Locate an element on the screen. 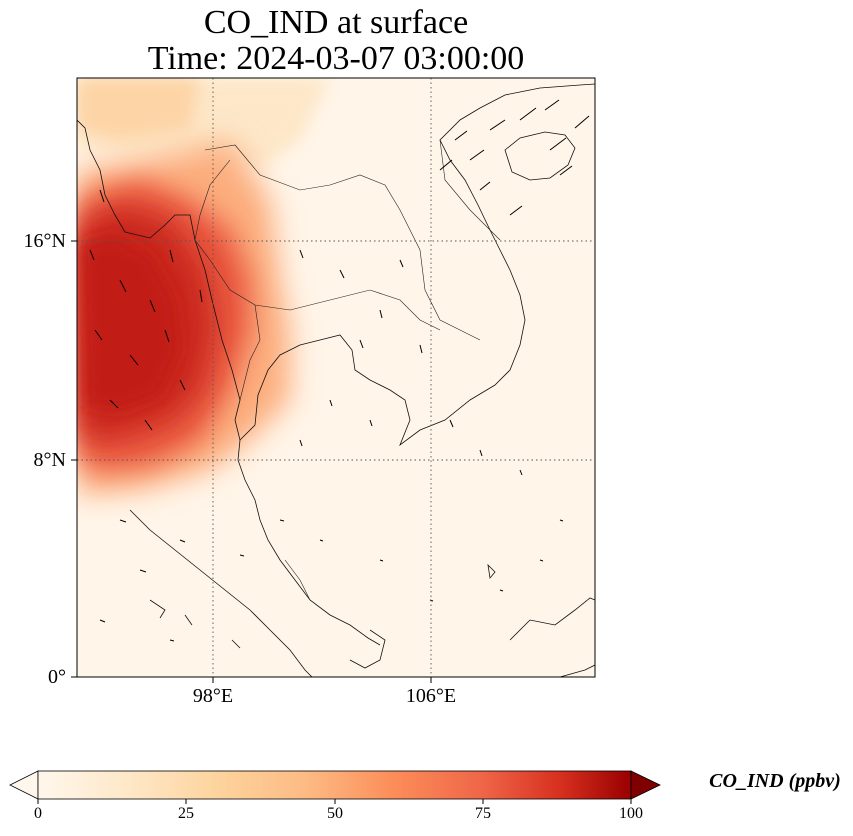 The image size is (853, 836). colorbar-tick-0: 0 is located at coordinates (38, 813).